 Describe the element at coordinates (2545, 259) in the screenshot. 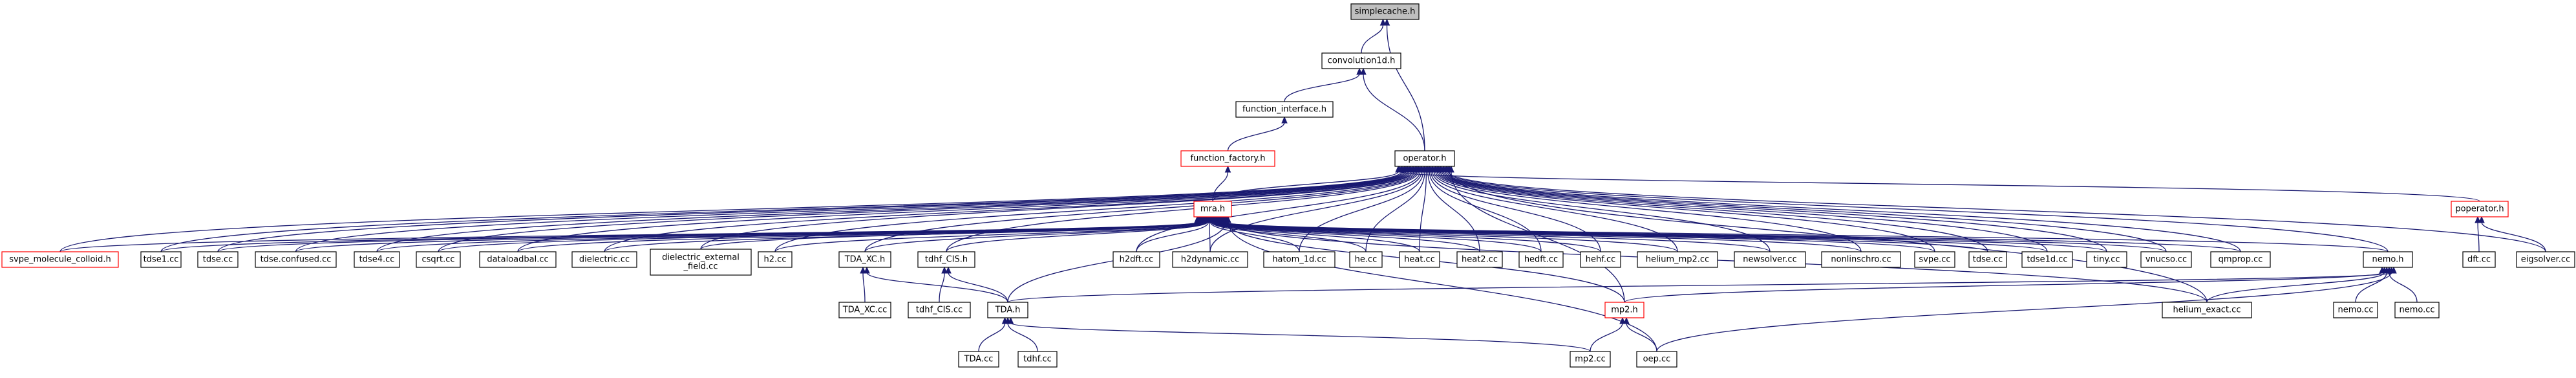

I see `node-eigsolver: eigsolver.cc` at that location.